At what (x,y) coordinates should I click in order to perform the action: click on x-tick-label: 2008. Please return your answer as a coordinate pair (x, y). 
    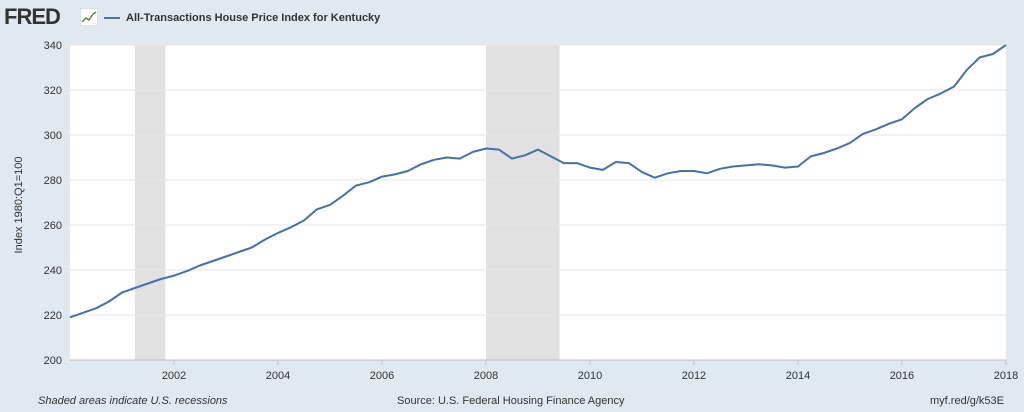
    Looking at the image, I should click on (486, 376).